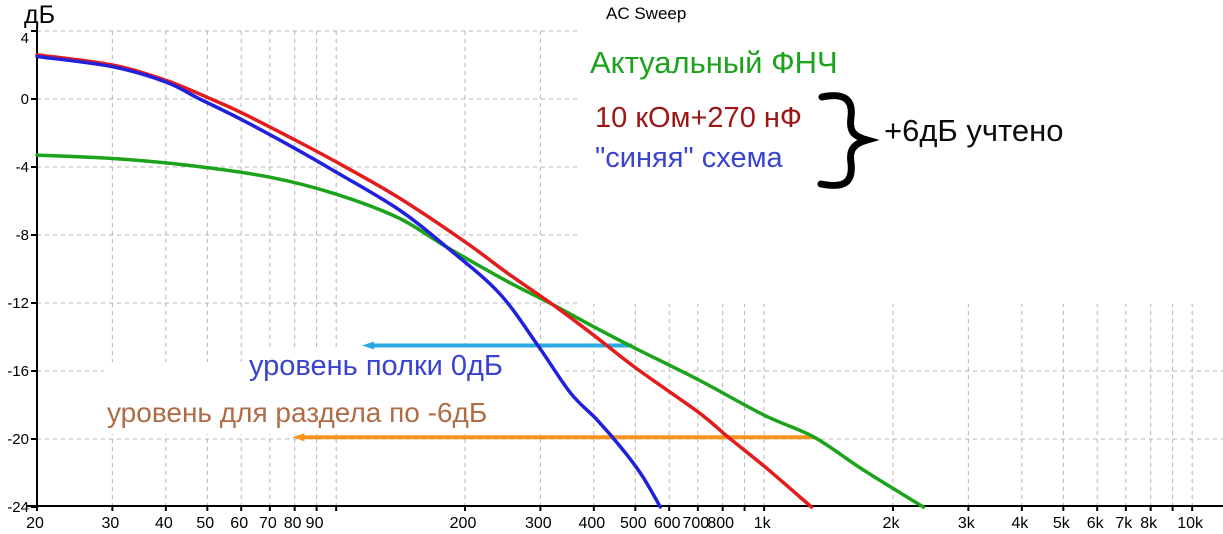 Image resolution: width=1223 pixels, height=534 pixels. Describe the element at coordinates (633, 523) in the screenshot. I see `x-axis-tick-label: 500` at that location.